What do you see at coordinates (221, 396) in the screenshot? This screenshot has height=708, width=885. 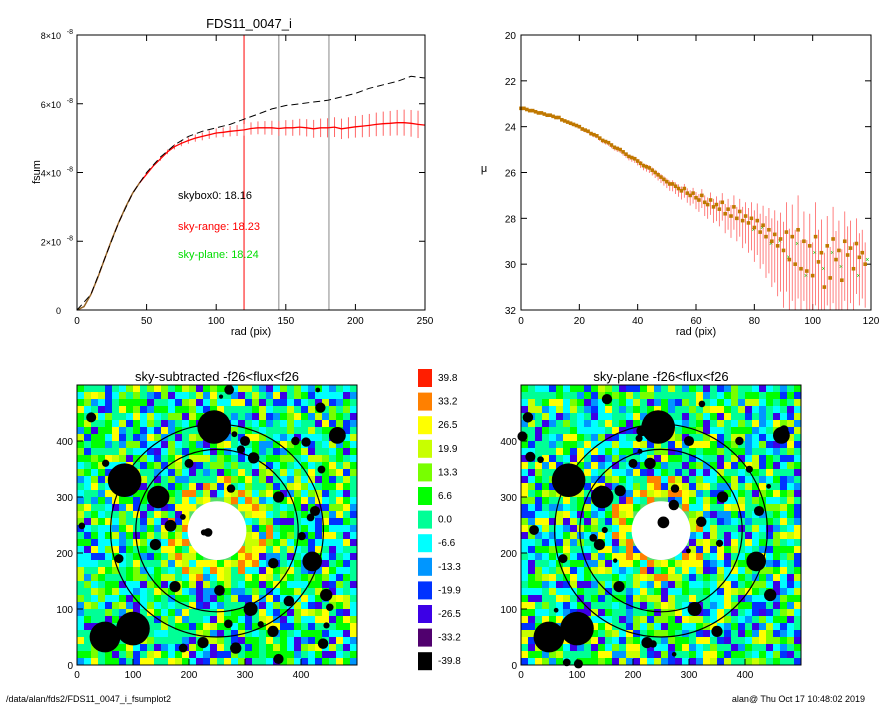 I see `map-masked-star-small` at bounding box center [221, 396].